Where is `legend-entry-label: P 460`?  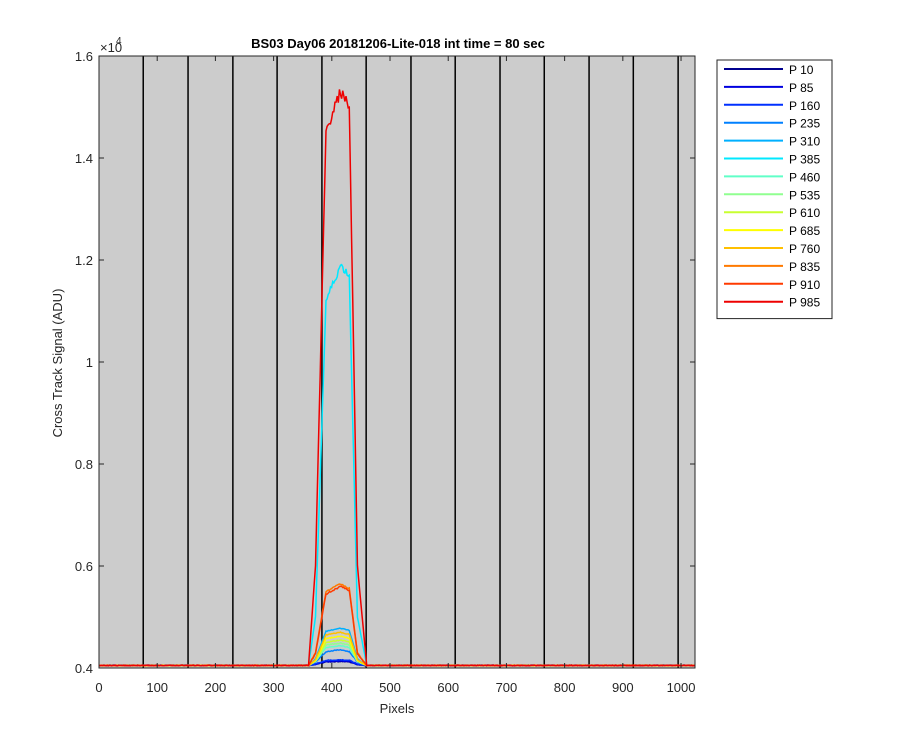
legend-entry-label: P 460 is located at coordinates (804, 177).